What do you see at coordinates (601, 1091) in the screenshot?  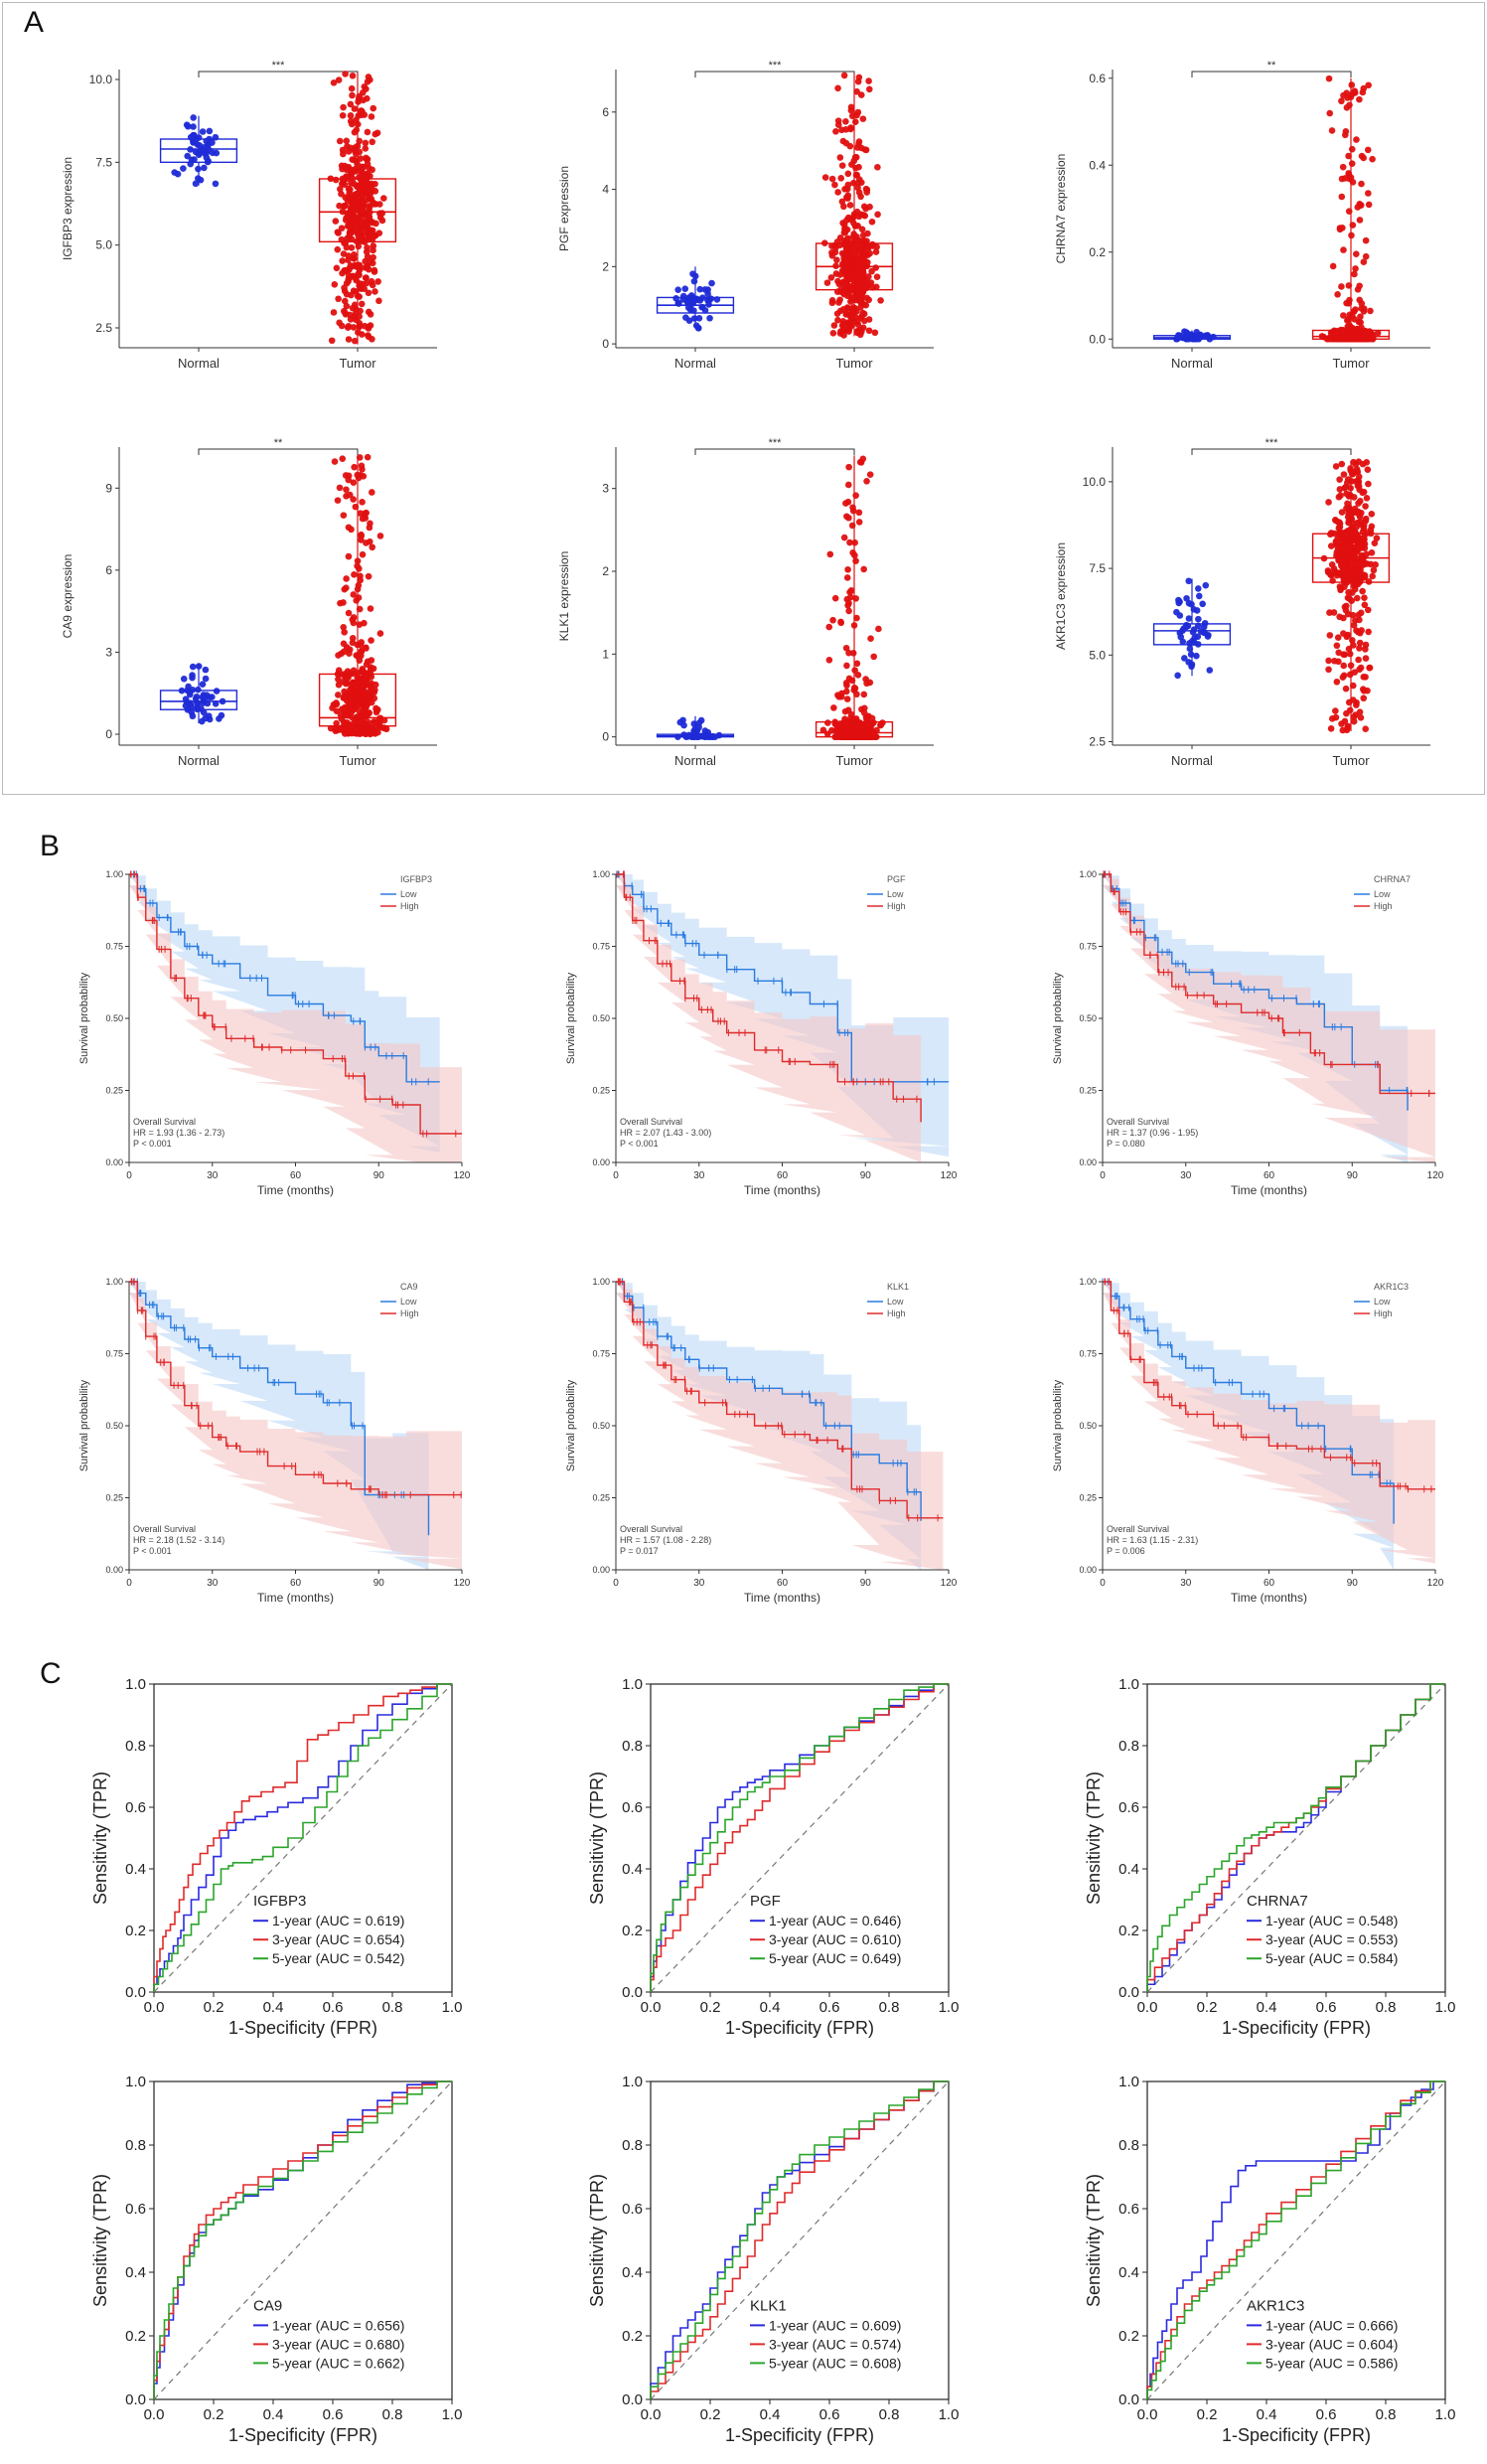 I see `y-tick-label: 0.25` at bounding box center [601, 1091].